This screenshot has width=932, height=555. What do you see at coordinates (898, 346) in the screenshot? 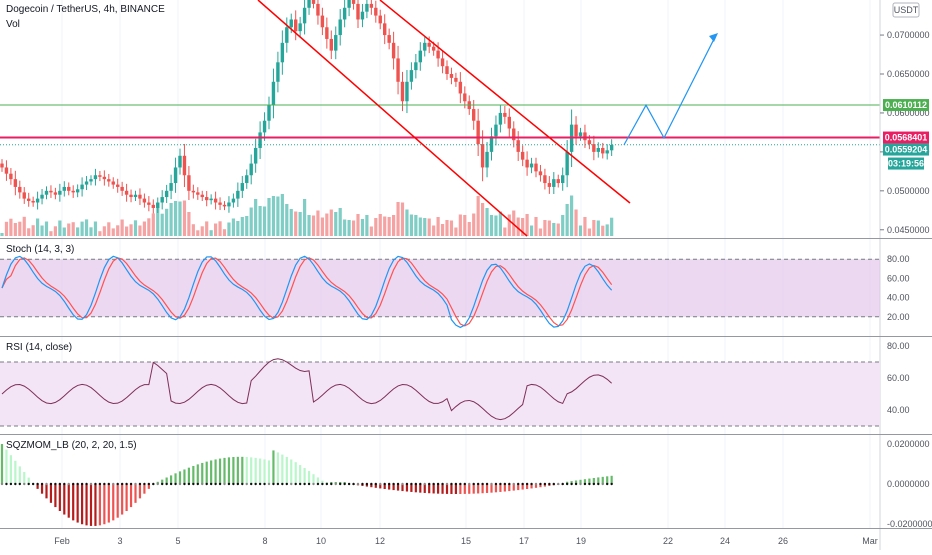
I see `rsi-tick-label: 80.00` at bounding box center [898, 346].